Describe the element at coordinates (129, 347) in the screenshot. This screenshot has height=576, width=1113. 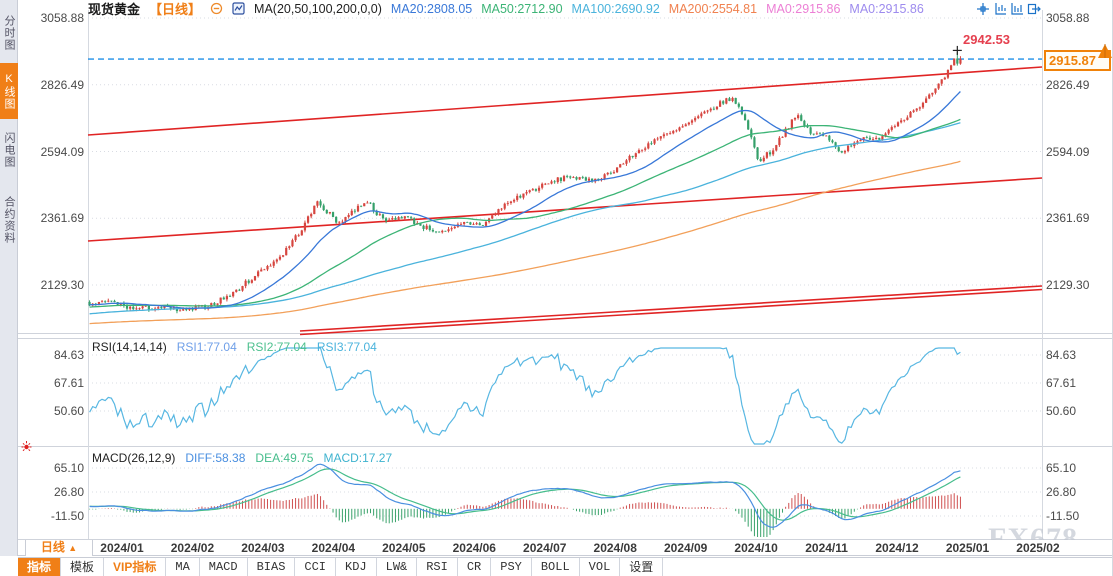
I see `rsi-title-label: RSI(14,14,14)` at that location.